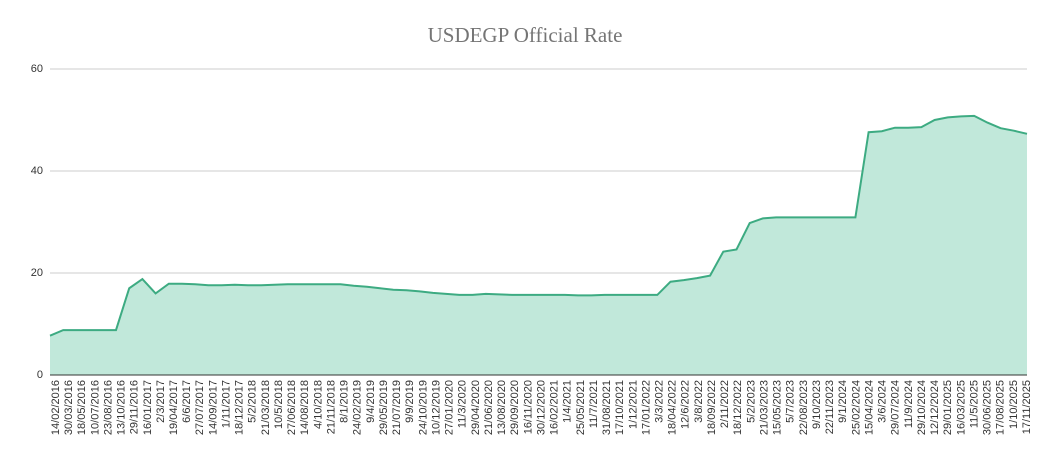  I want to click on x-tick-label: 10/07/2016, so click(95, 407).